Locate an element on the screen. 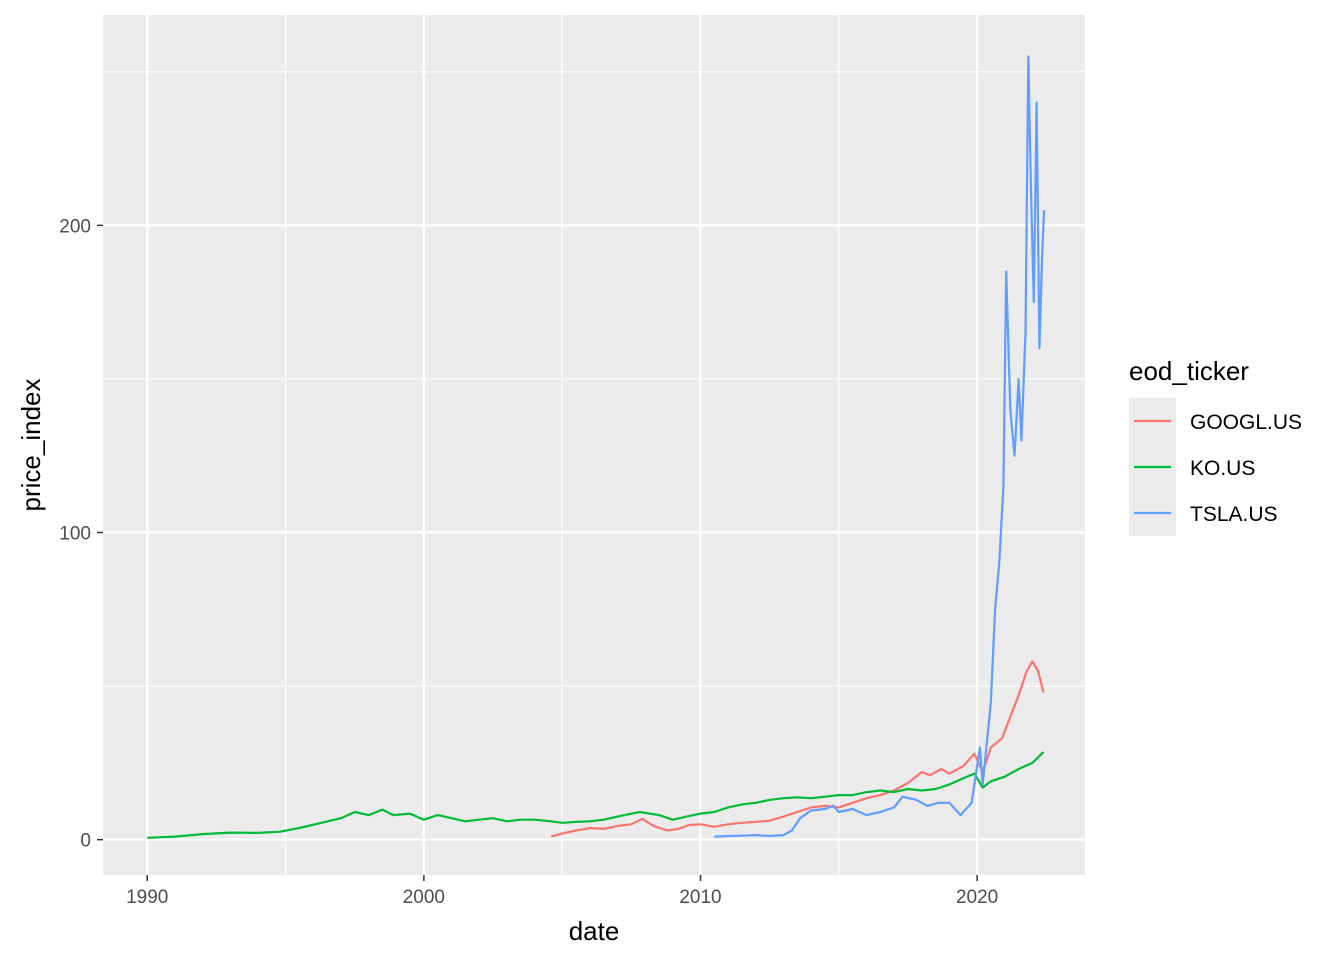 Image resolution: width=1344 pixels, height=960 pixels. y-tick-label: 0 is located at coordinates (85, 841).